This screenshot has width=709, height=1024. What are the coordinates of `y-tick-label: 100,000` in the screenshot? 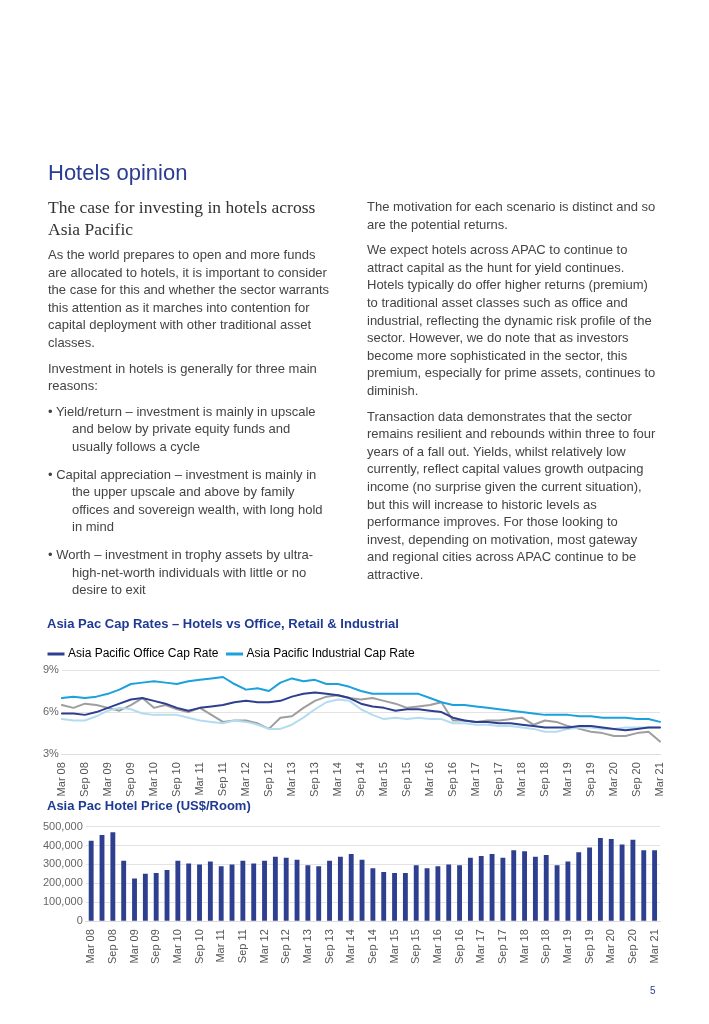 It's located at (63, 901).